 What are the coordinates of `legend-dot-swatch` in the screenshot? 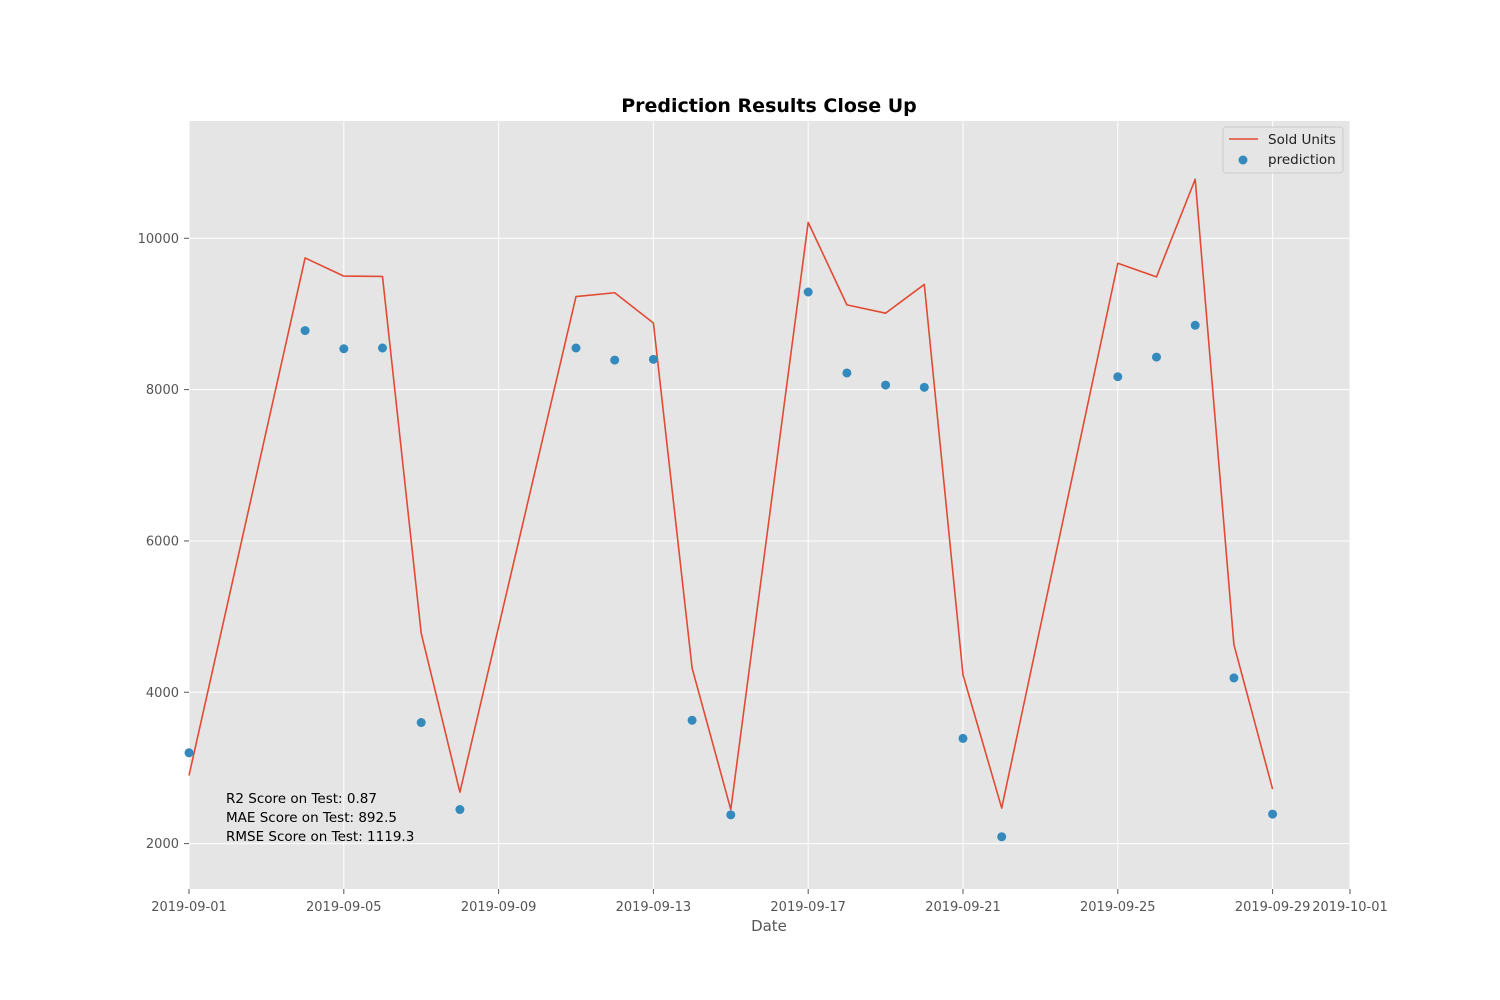 It's located at (1243, 160).